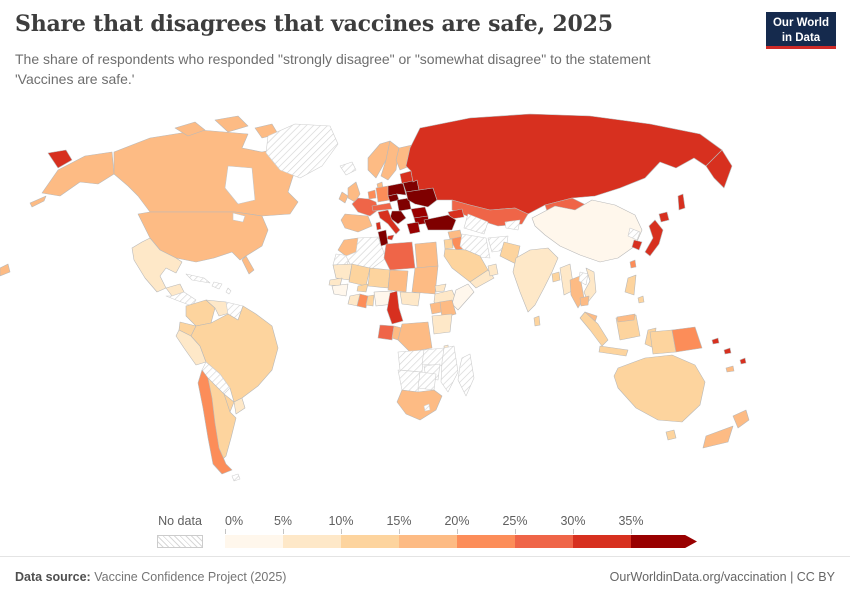 This screenshot has width=850, height=600. I want to click on country-mozambique, so click(449, 369).